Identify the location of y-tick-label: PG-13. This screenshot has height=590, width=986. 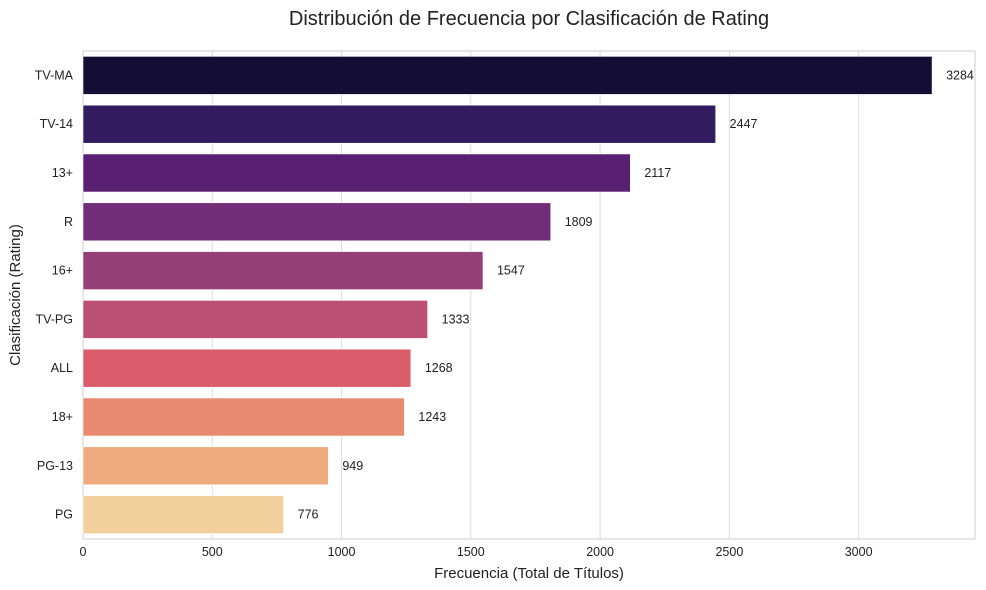
(55, 466).